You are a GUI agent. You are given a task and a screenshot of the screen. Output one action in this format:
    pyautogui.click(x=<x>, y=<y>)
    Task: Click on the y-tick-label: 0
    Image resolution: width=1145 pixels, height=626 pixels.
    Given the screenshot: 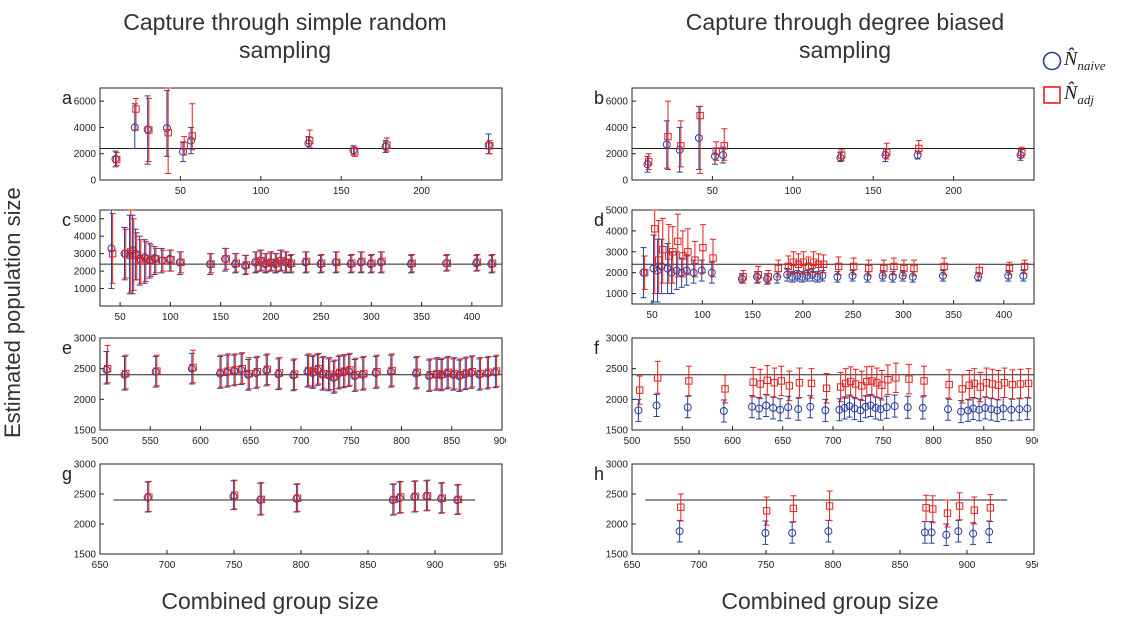 What is the action you would take?
    pyautogui.click(x=625, y=181)
    